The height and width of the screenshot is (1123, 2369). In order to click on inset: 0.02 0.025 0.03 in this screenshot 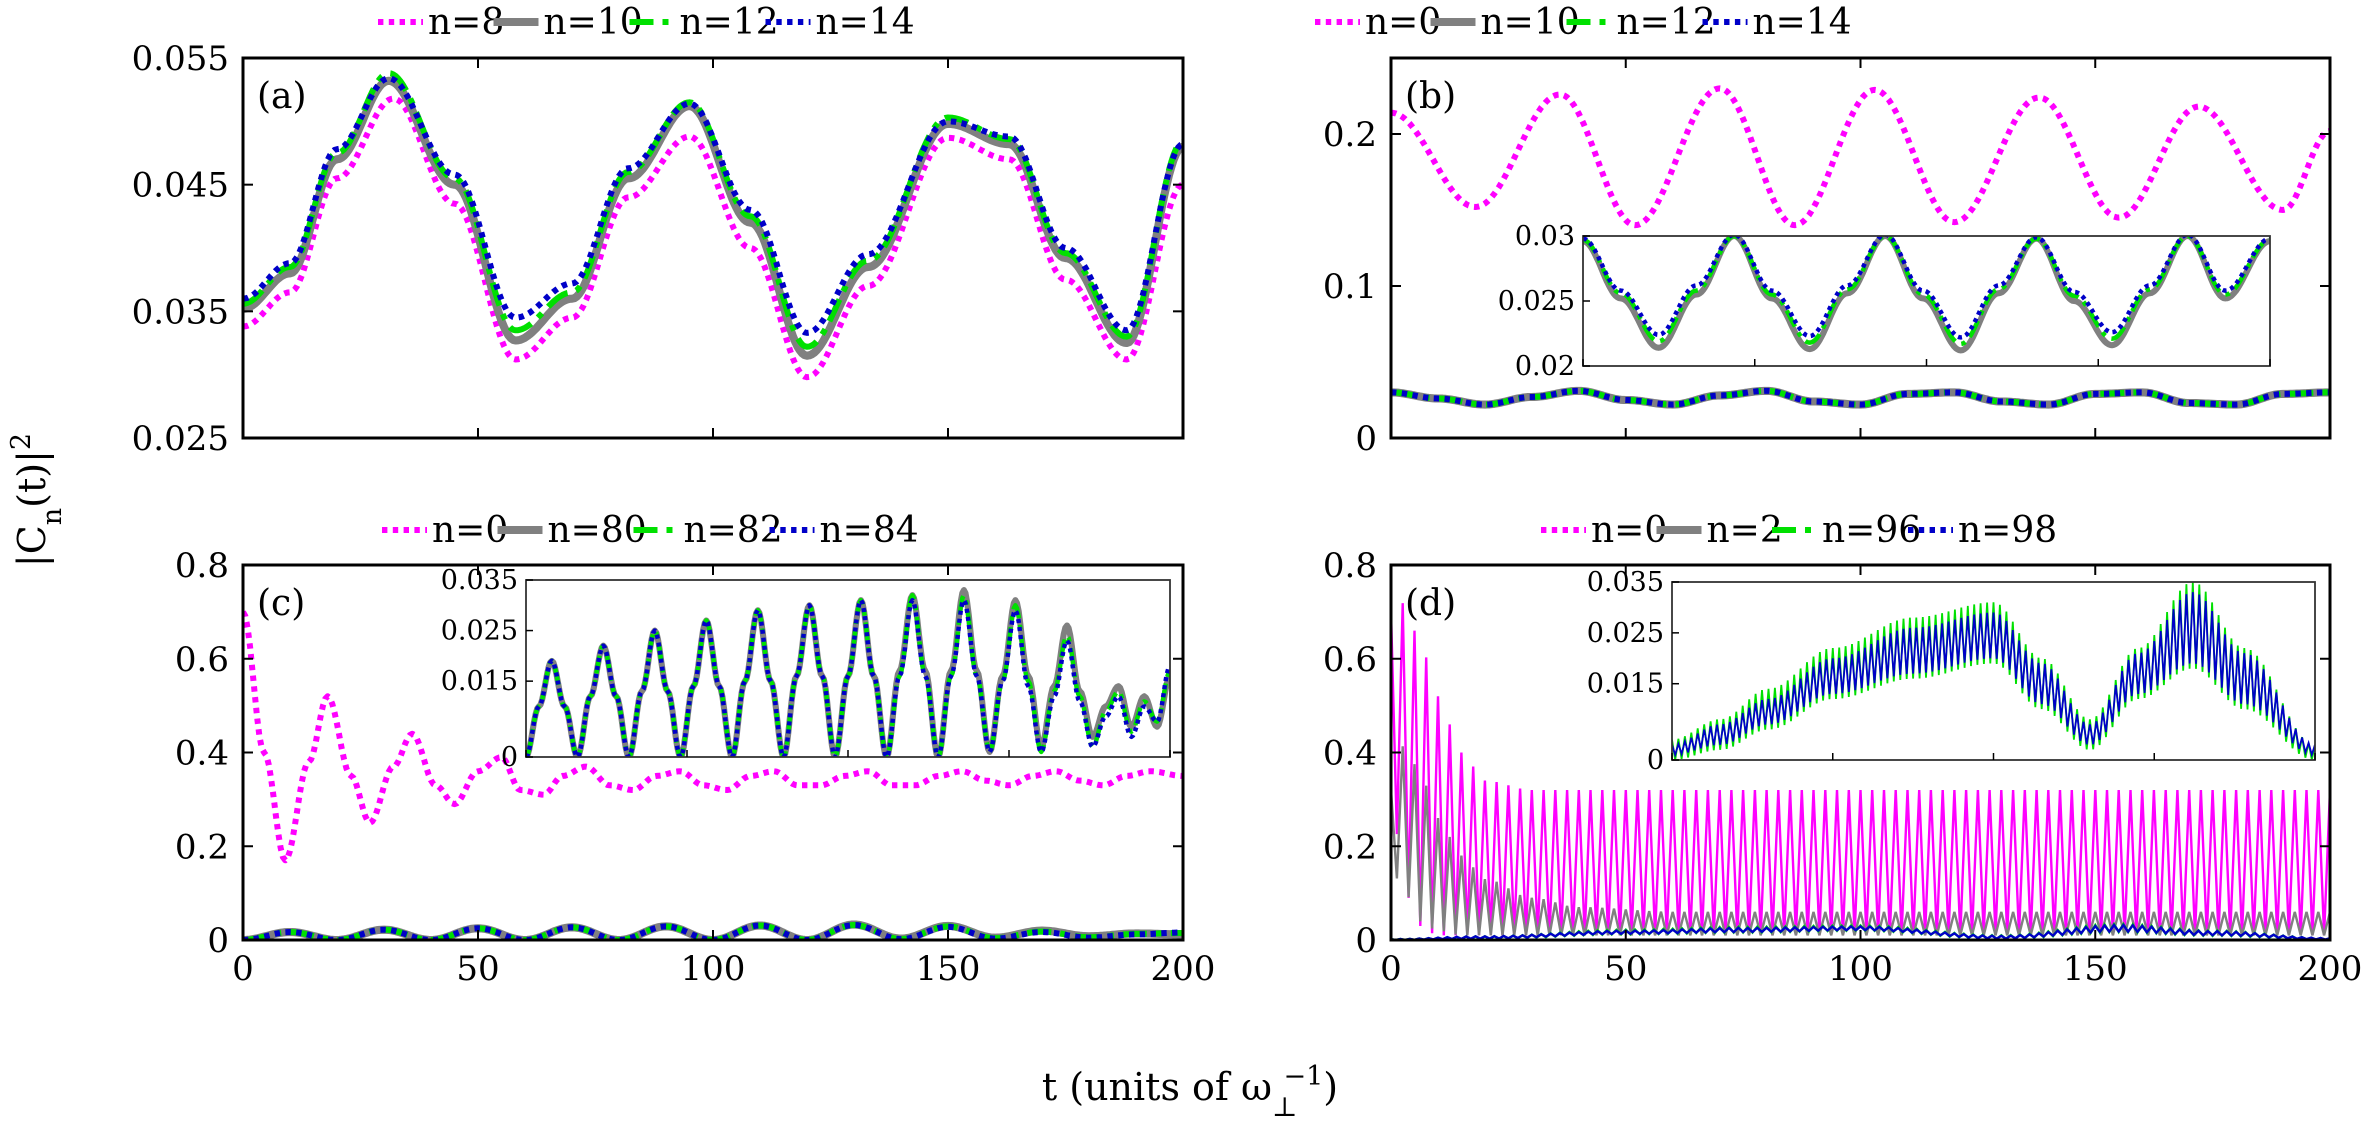, I will do `click(1884, 301)`.